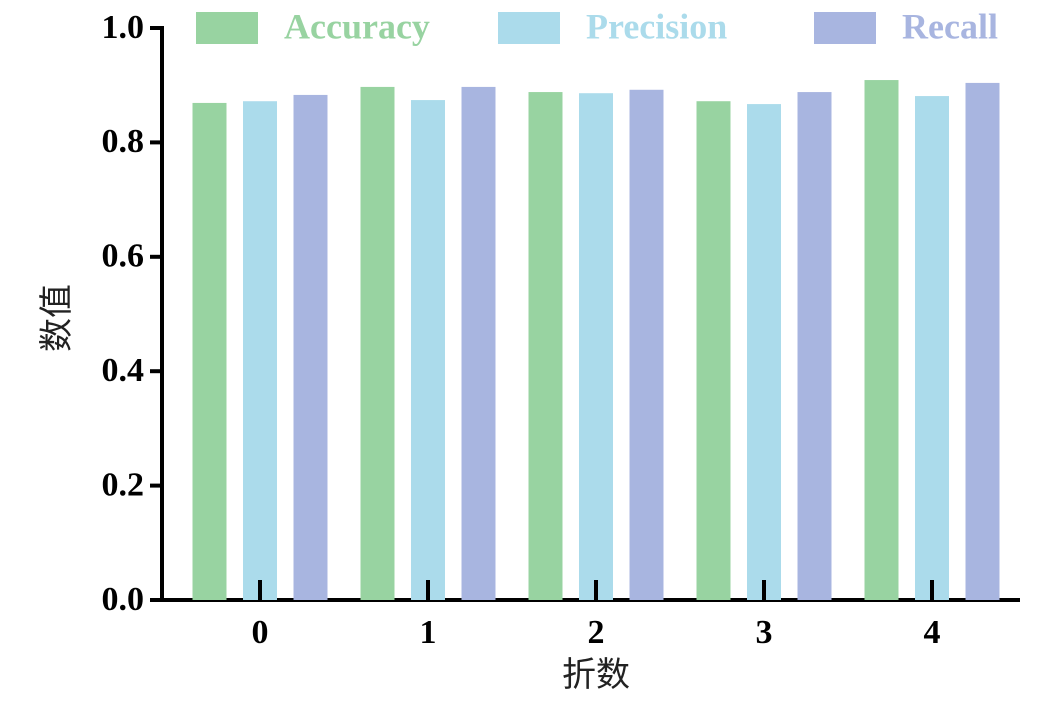 This screenshot has height=708, width=1048. Describe the element at coordinates (932, 632) in the screenshot. I see `x-tick-label: 4` at that location.